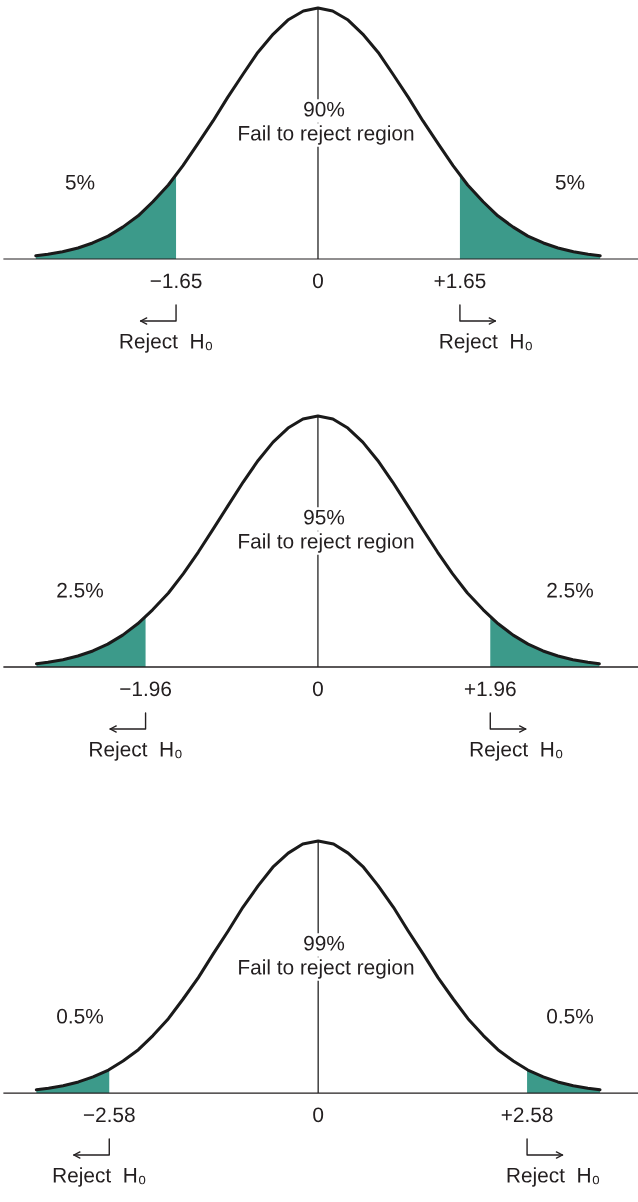 Image resolution: width=638 pixels, height=1202 pixels. What do you see at coordinates (324, 943) in the screenshot?
I see `annotation: 99%` at bounding box center [324, 943].